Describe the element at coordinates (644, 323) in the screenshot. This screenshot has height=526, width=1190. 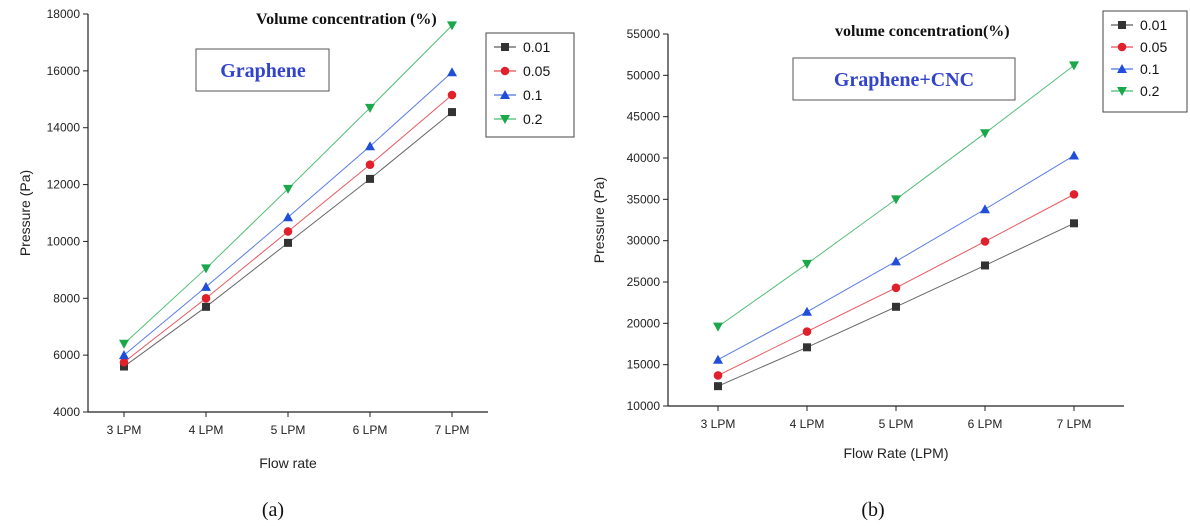
I see `y-tick-label: 20000` at that location.